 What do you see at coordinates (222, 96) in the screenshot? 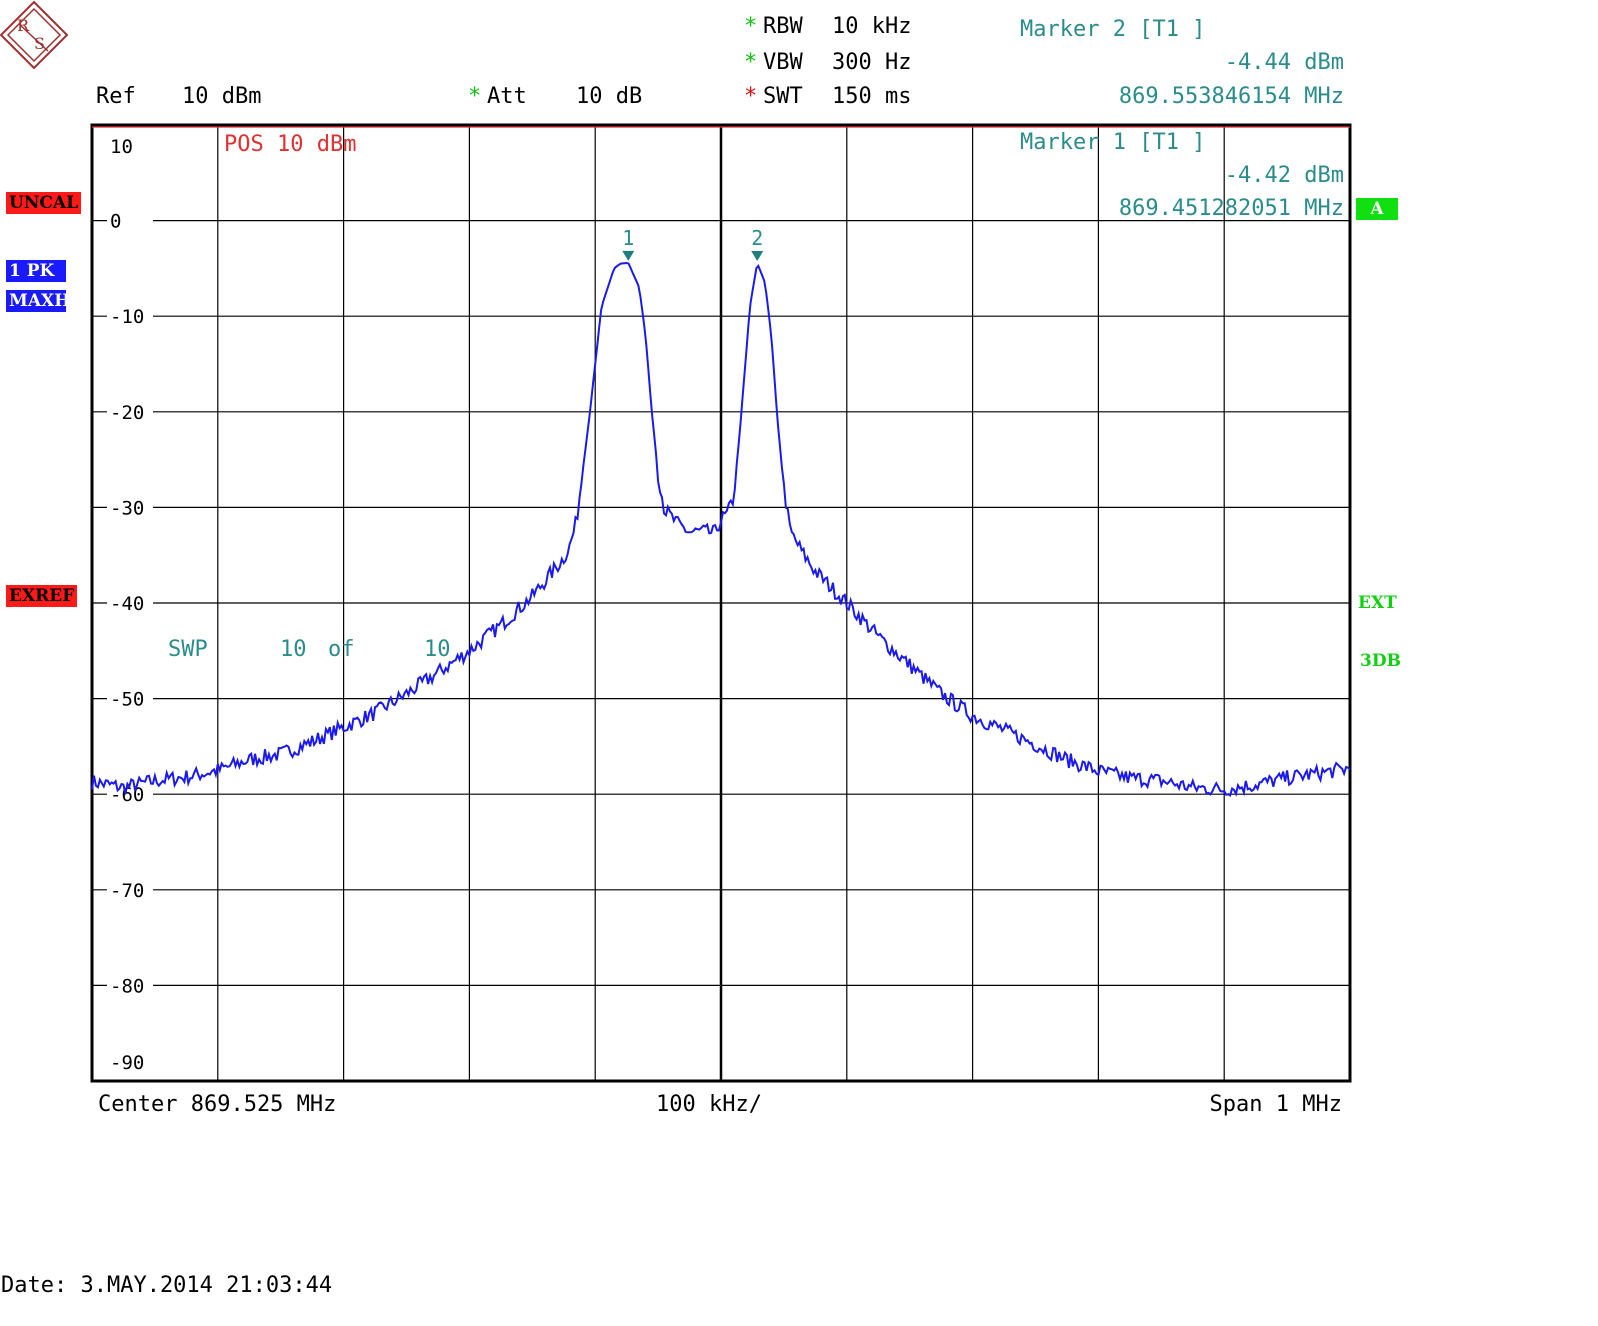
I see `ref-value: 10 dBm` at bounding box center [222, 96].